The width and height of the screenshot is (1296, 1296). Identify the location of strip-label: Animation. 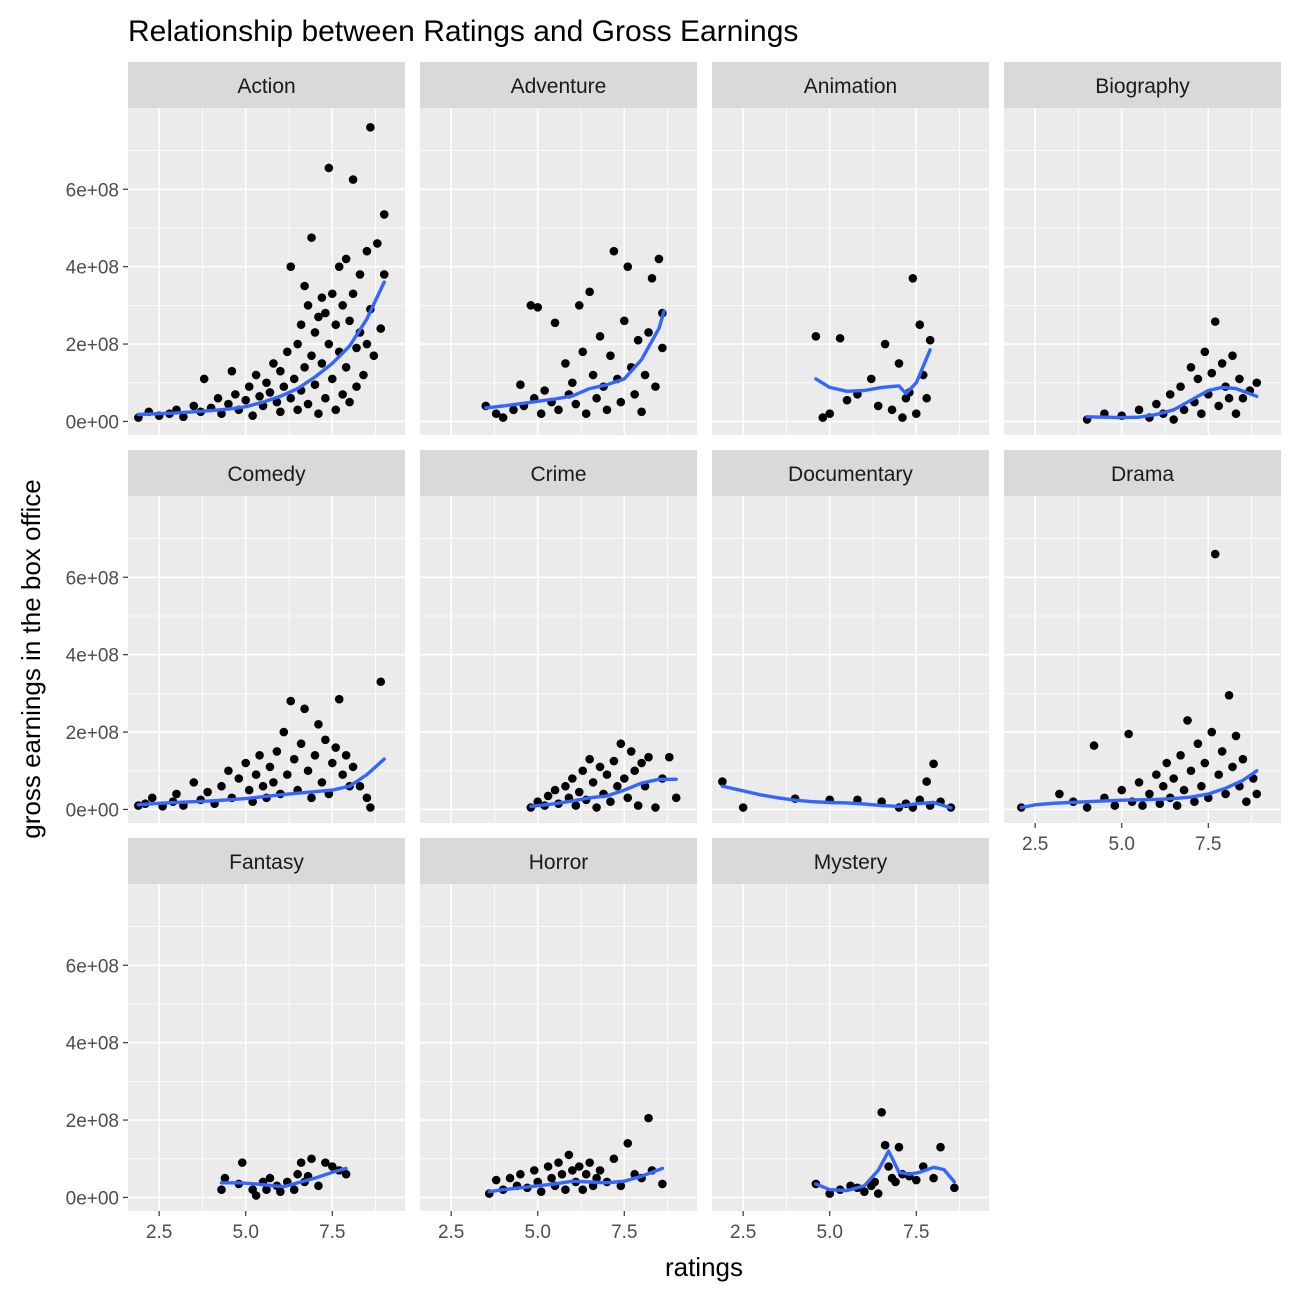
(850, 86).